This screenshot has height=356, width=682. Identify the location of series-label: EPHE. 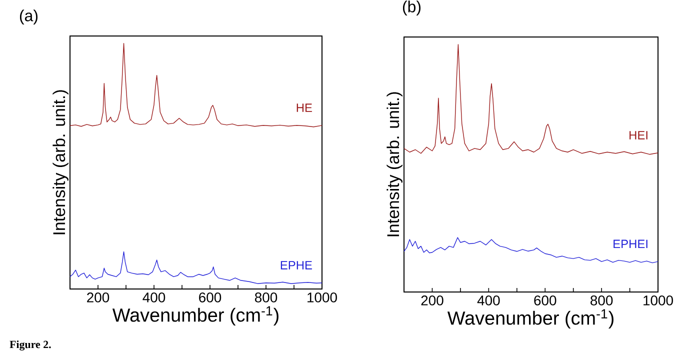
(296, 265).